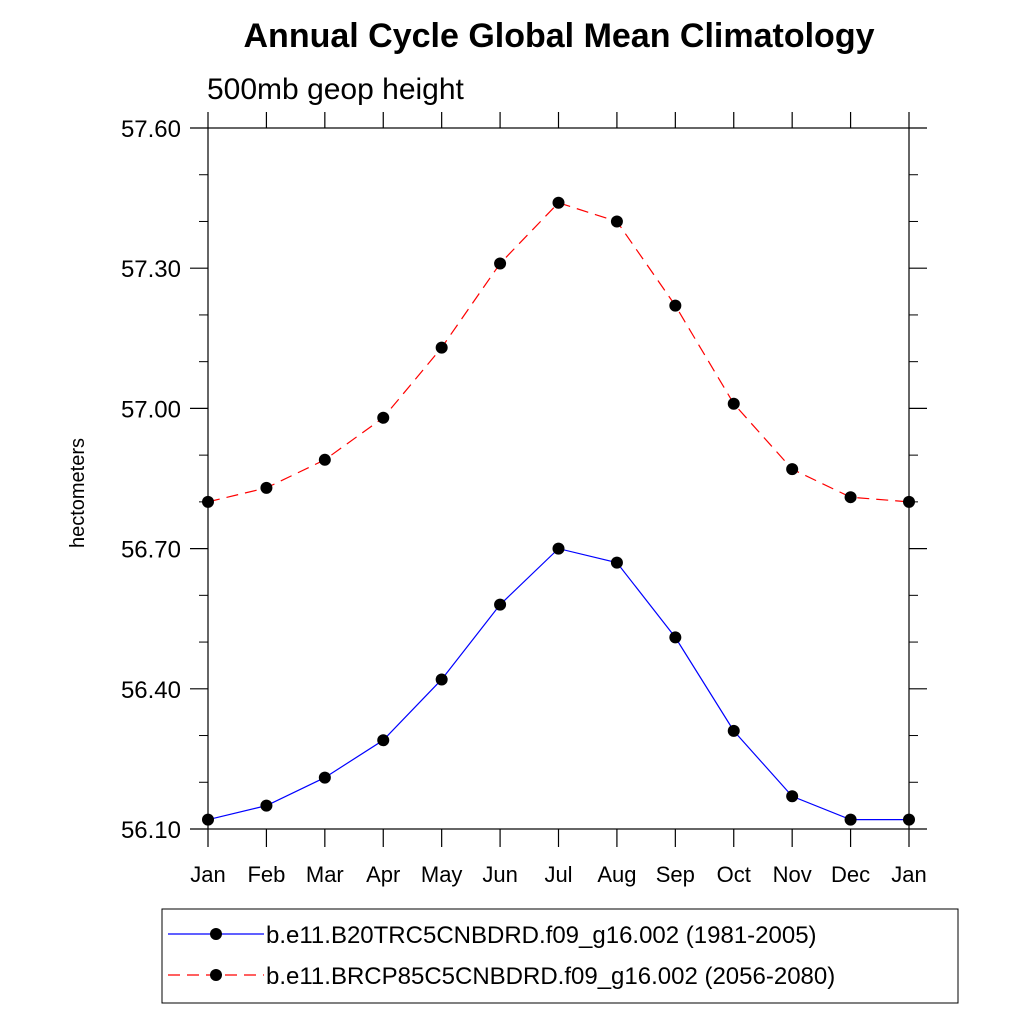 The image size is (1024, 1024). What do you see at coordinates (151, 830) in the screenshot?
I see `y-tick-label: 56.10` at bounding box center [151, 830].